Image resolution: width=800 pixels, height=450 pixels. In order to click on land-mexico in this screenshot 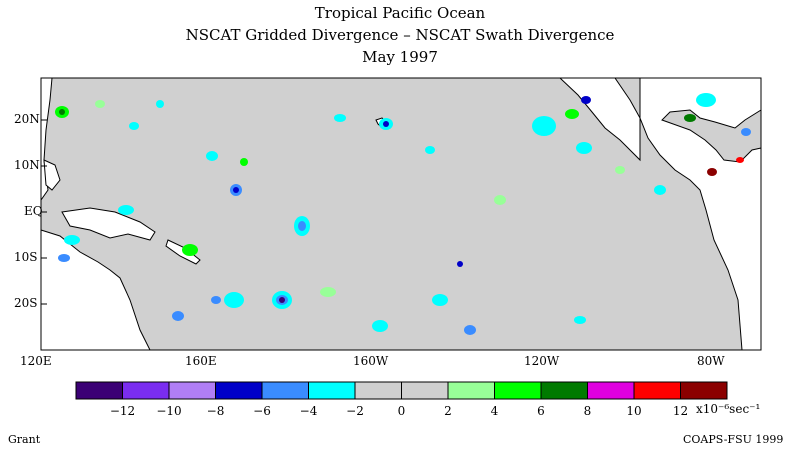, I will do `click(599, 119)`.